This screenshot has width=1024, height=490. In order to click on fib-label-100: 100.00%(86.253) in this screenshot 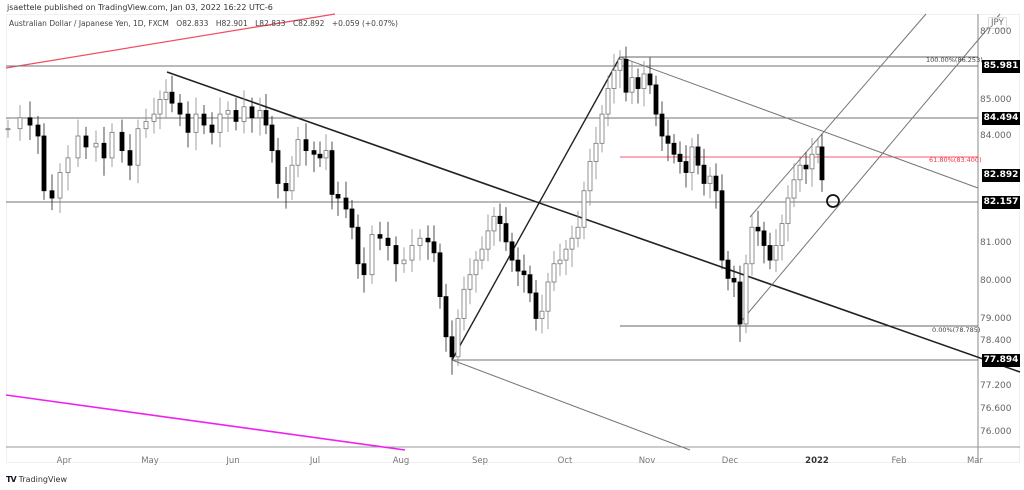, I will do `click(954, 60)`.